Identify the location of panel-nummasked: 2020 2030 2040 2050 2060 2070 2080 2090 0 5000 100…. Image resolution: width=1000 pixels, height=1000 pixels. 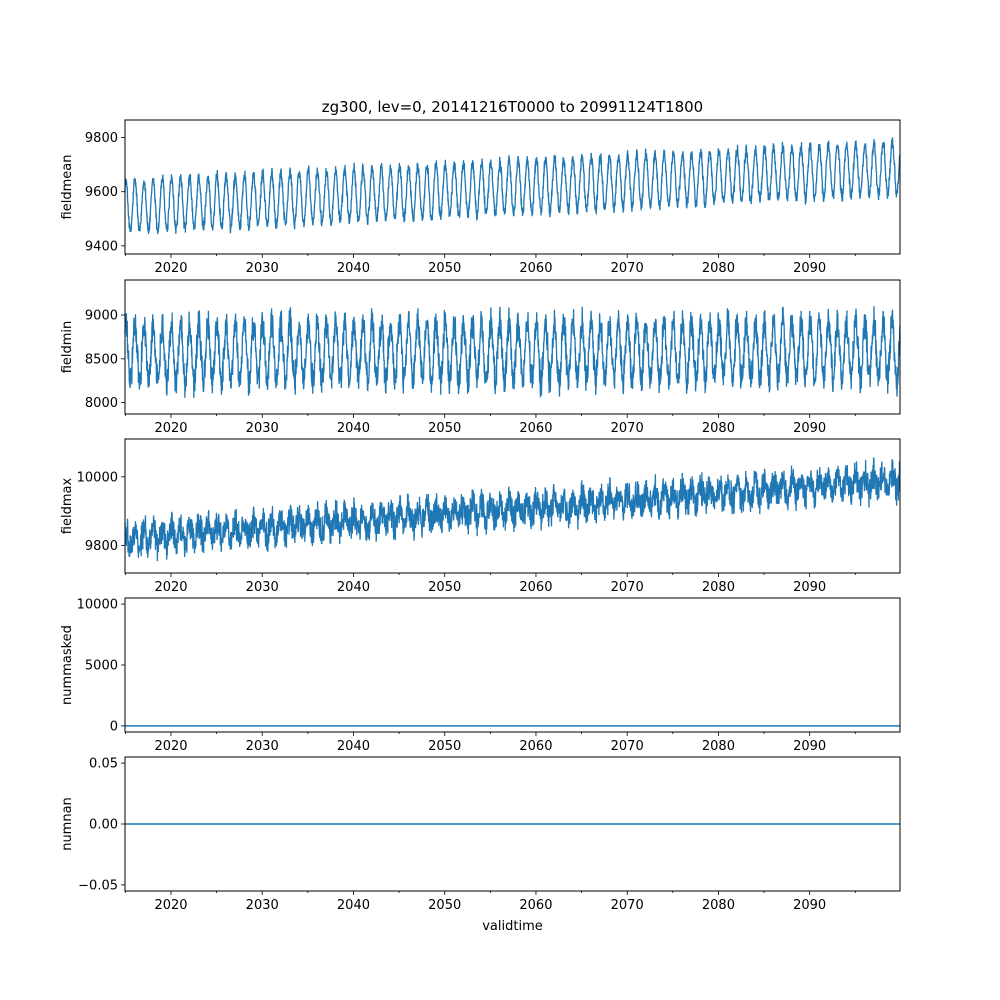
(480, 675).